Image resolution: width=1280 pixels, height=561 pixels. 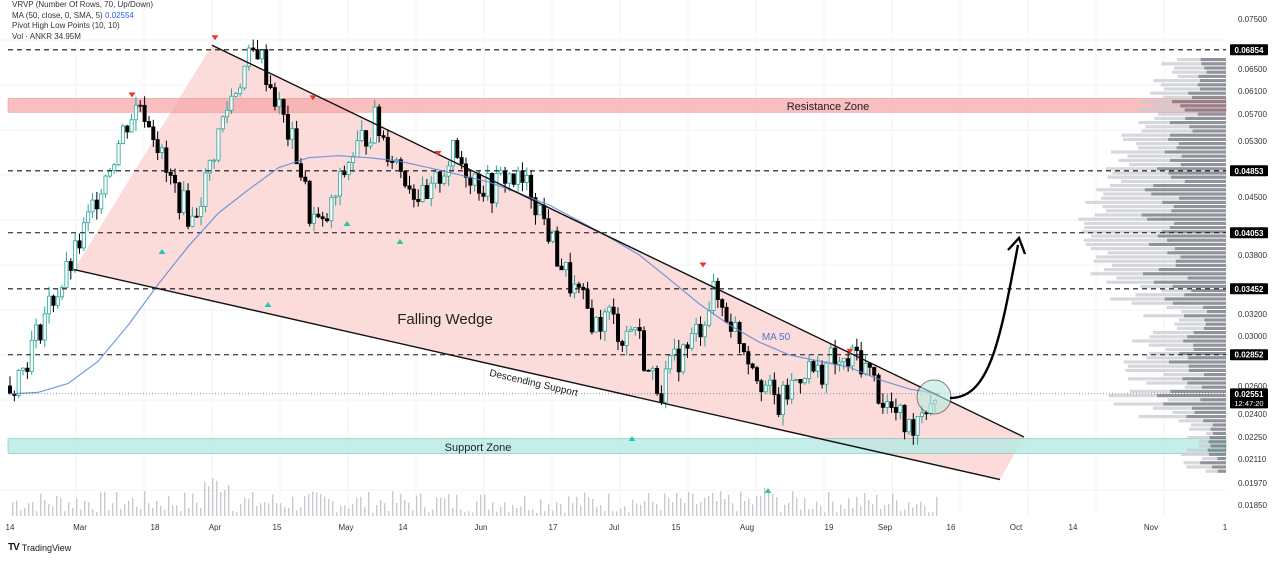 What do you see at coordinates (934, 397) in the screenshot?
I see `breakout-circle` at bounding box center [934, 397].